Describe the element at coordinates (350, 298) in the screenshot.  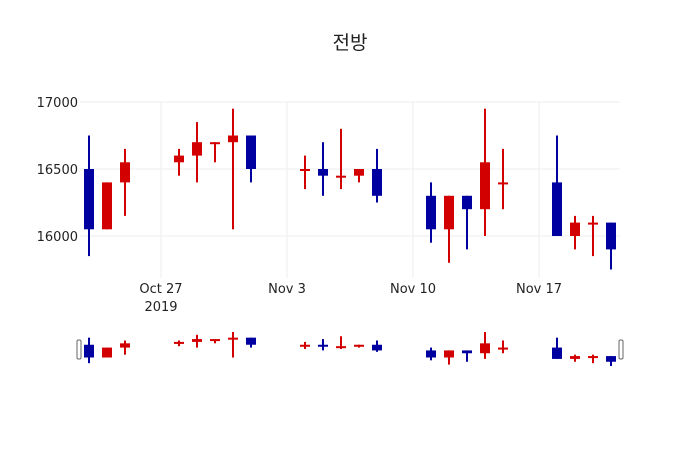
I see `x-axis: Oct 27 2019 Nov 3 Nov 10 Nov 17` at that location.